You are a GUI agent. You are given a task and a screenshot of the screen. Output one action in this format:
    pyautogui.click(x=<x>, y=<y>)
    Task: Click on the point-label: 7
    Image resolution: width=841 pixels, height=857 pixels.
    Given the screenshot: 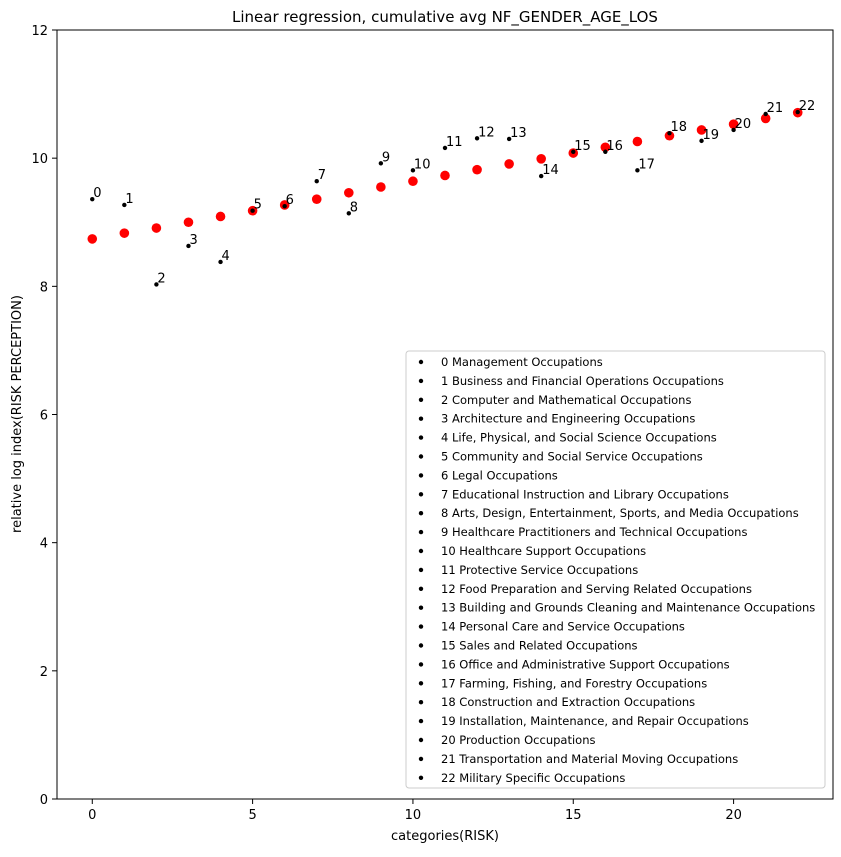 What is the action you would take?
    pyautogui.click(x=322, y=175)
    